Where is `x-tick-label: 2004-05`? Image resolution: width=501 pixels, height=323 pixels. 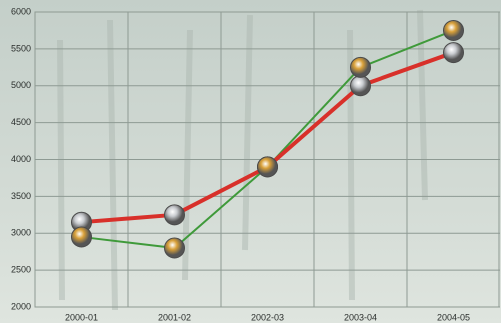
x-tick-label: 2004-05 is located at coordinates (453, 317).